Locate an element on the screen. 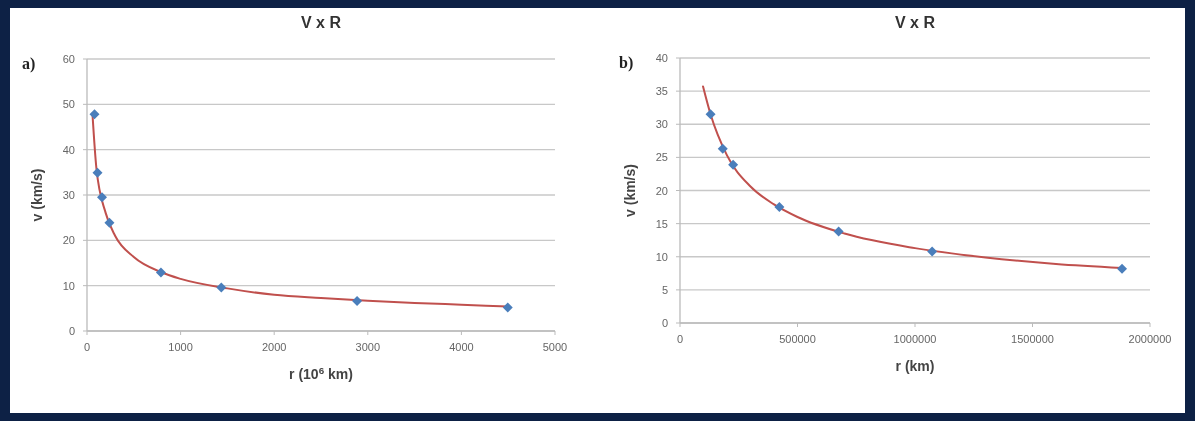  x-axis-title: r (10$^{6}$ km) is located at coordinates (321, 373).